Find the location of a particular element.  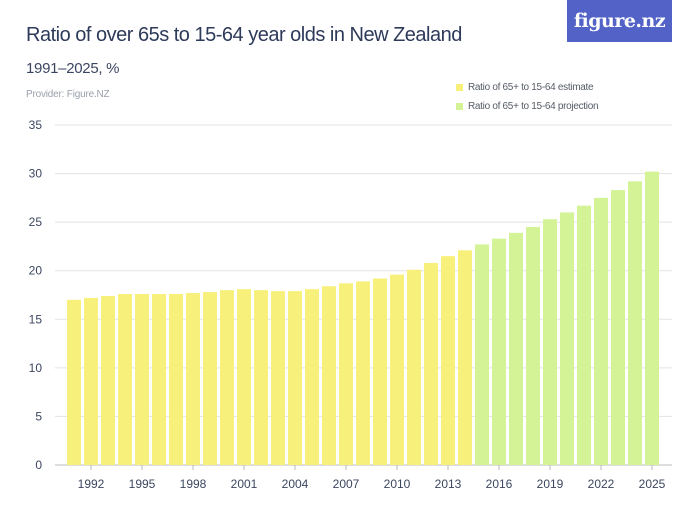

bar-2024 is located at coordinates (635, 323).